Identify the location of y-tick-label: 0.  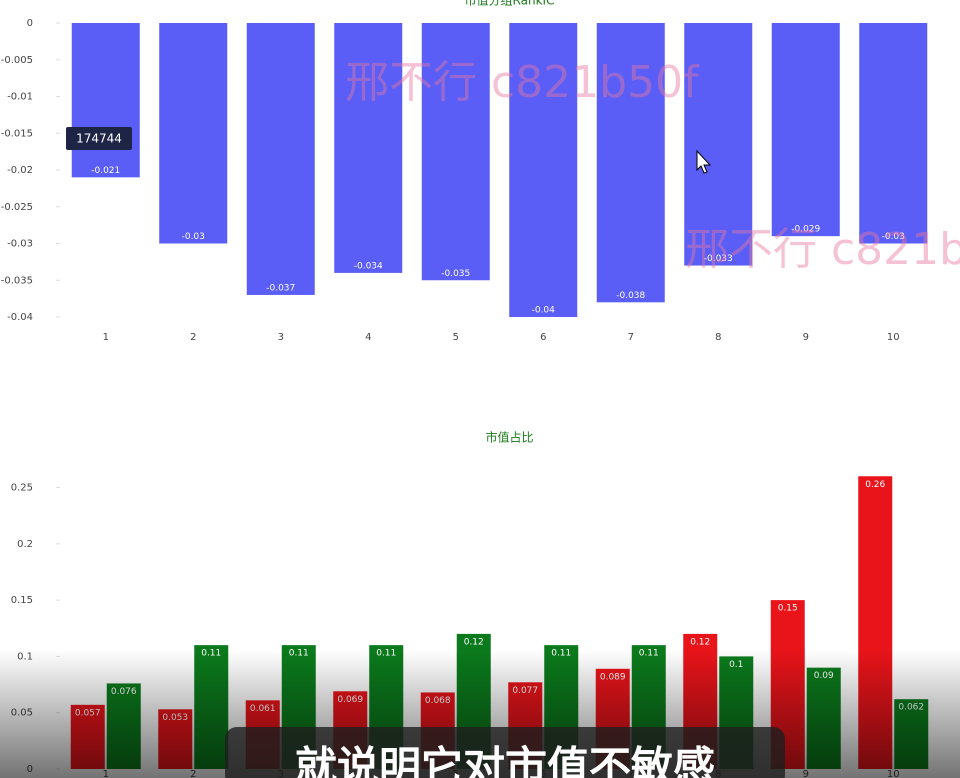
(30, 23).